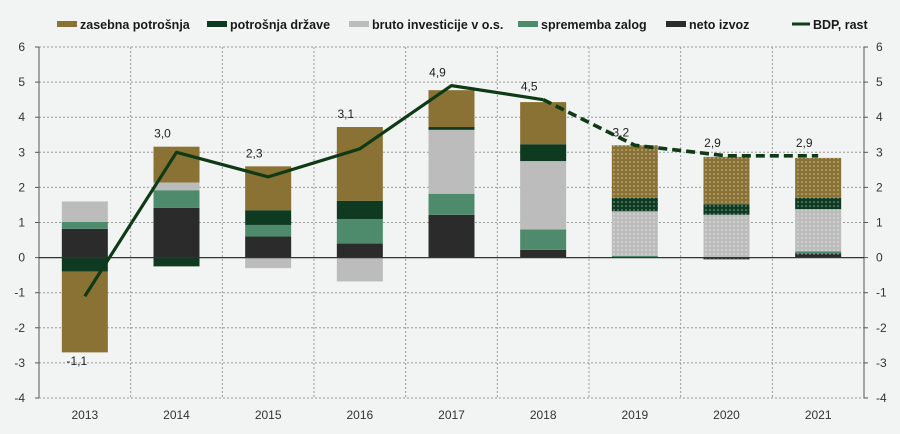 Image resolution: width=900 pixels, height=434 pixels. What do you see at coordinates (881, 328) in the screenshot?
I see `y-tick-label-right: -2` at bounding box center [881, 328].